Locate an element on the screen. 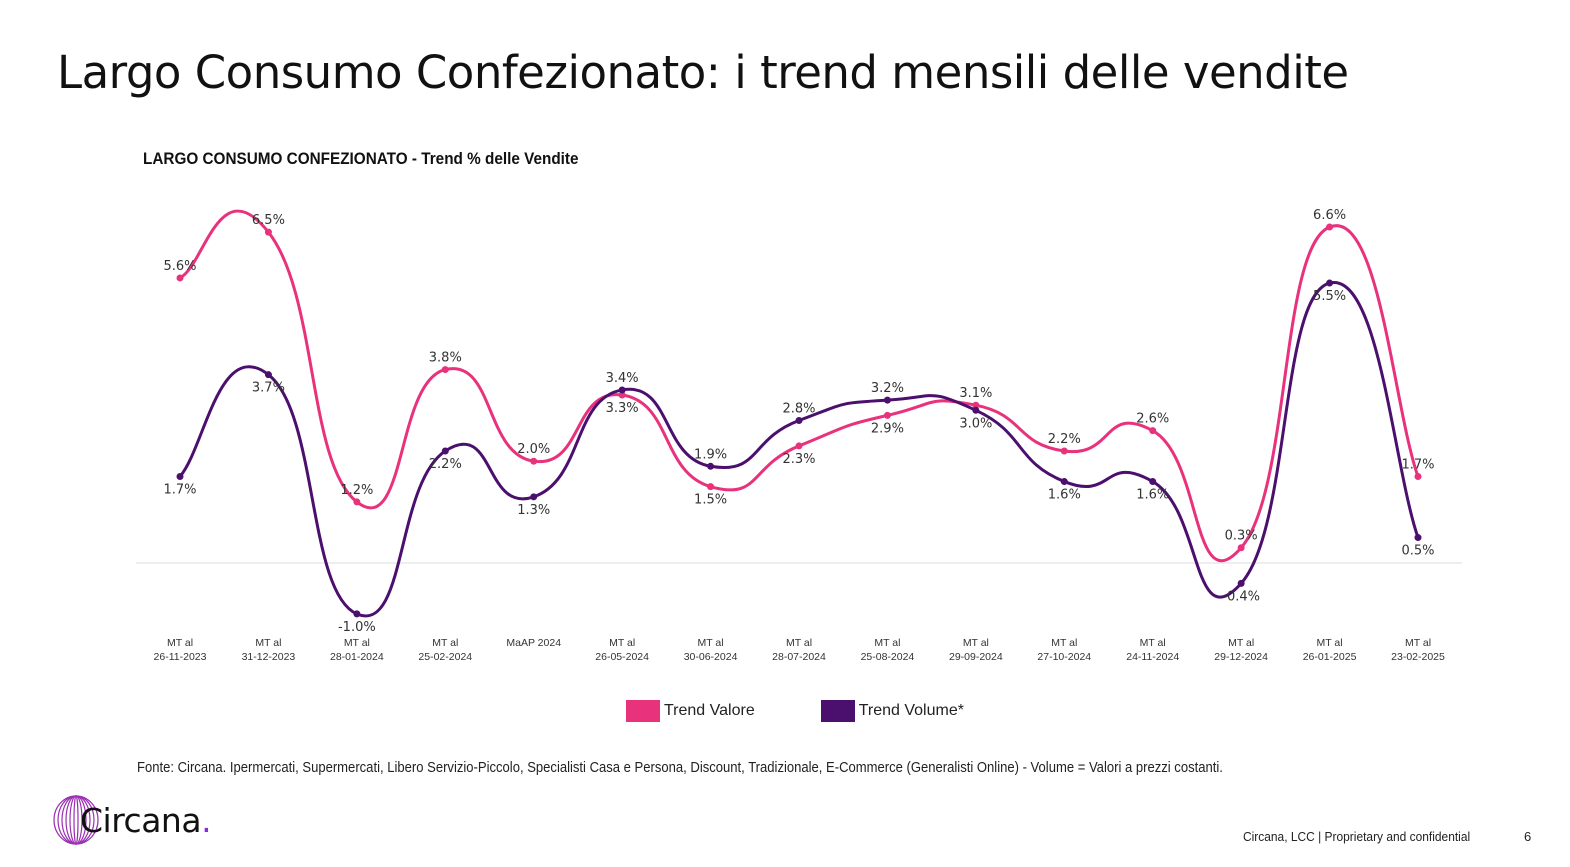 This screenshot has height=867, width=1570. data-label: 1.5% is located at coordinates (710, 500).